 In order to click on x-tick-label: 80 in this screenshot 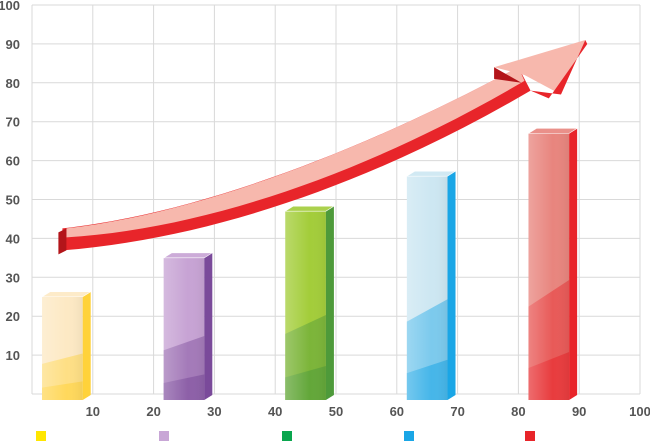, I will do `click(518, 411)`.